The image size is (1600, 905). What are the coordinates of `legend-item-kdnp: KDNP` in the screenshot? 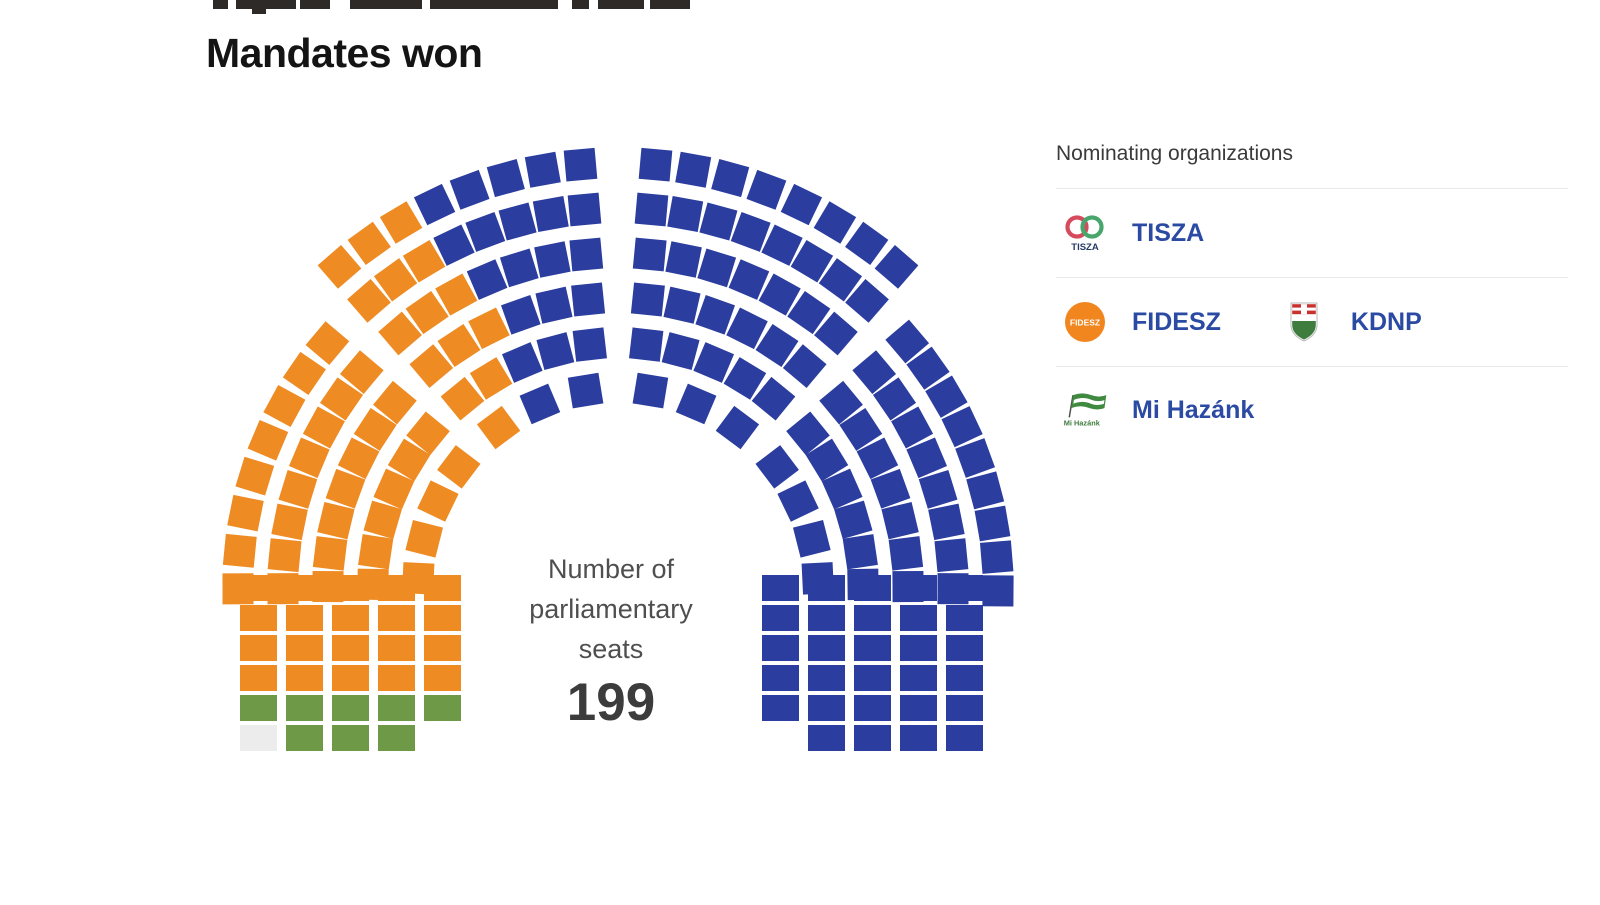 It's located at (1350, 322).